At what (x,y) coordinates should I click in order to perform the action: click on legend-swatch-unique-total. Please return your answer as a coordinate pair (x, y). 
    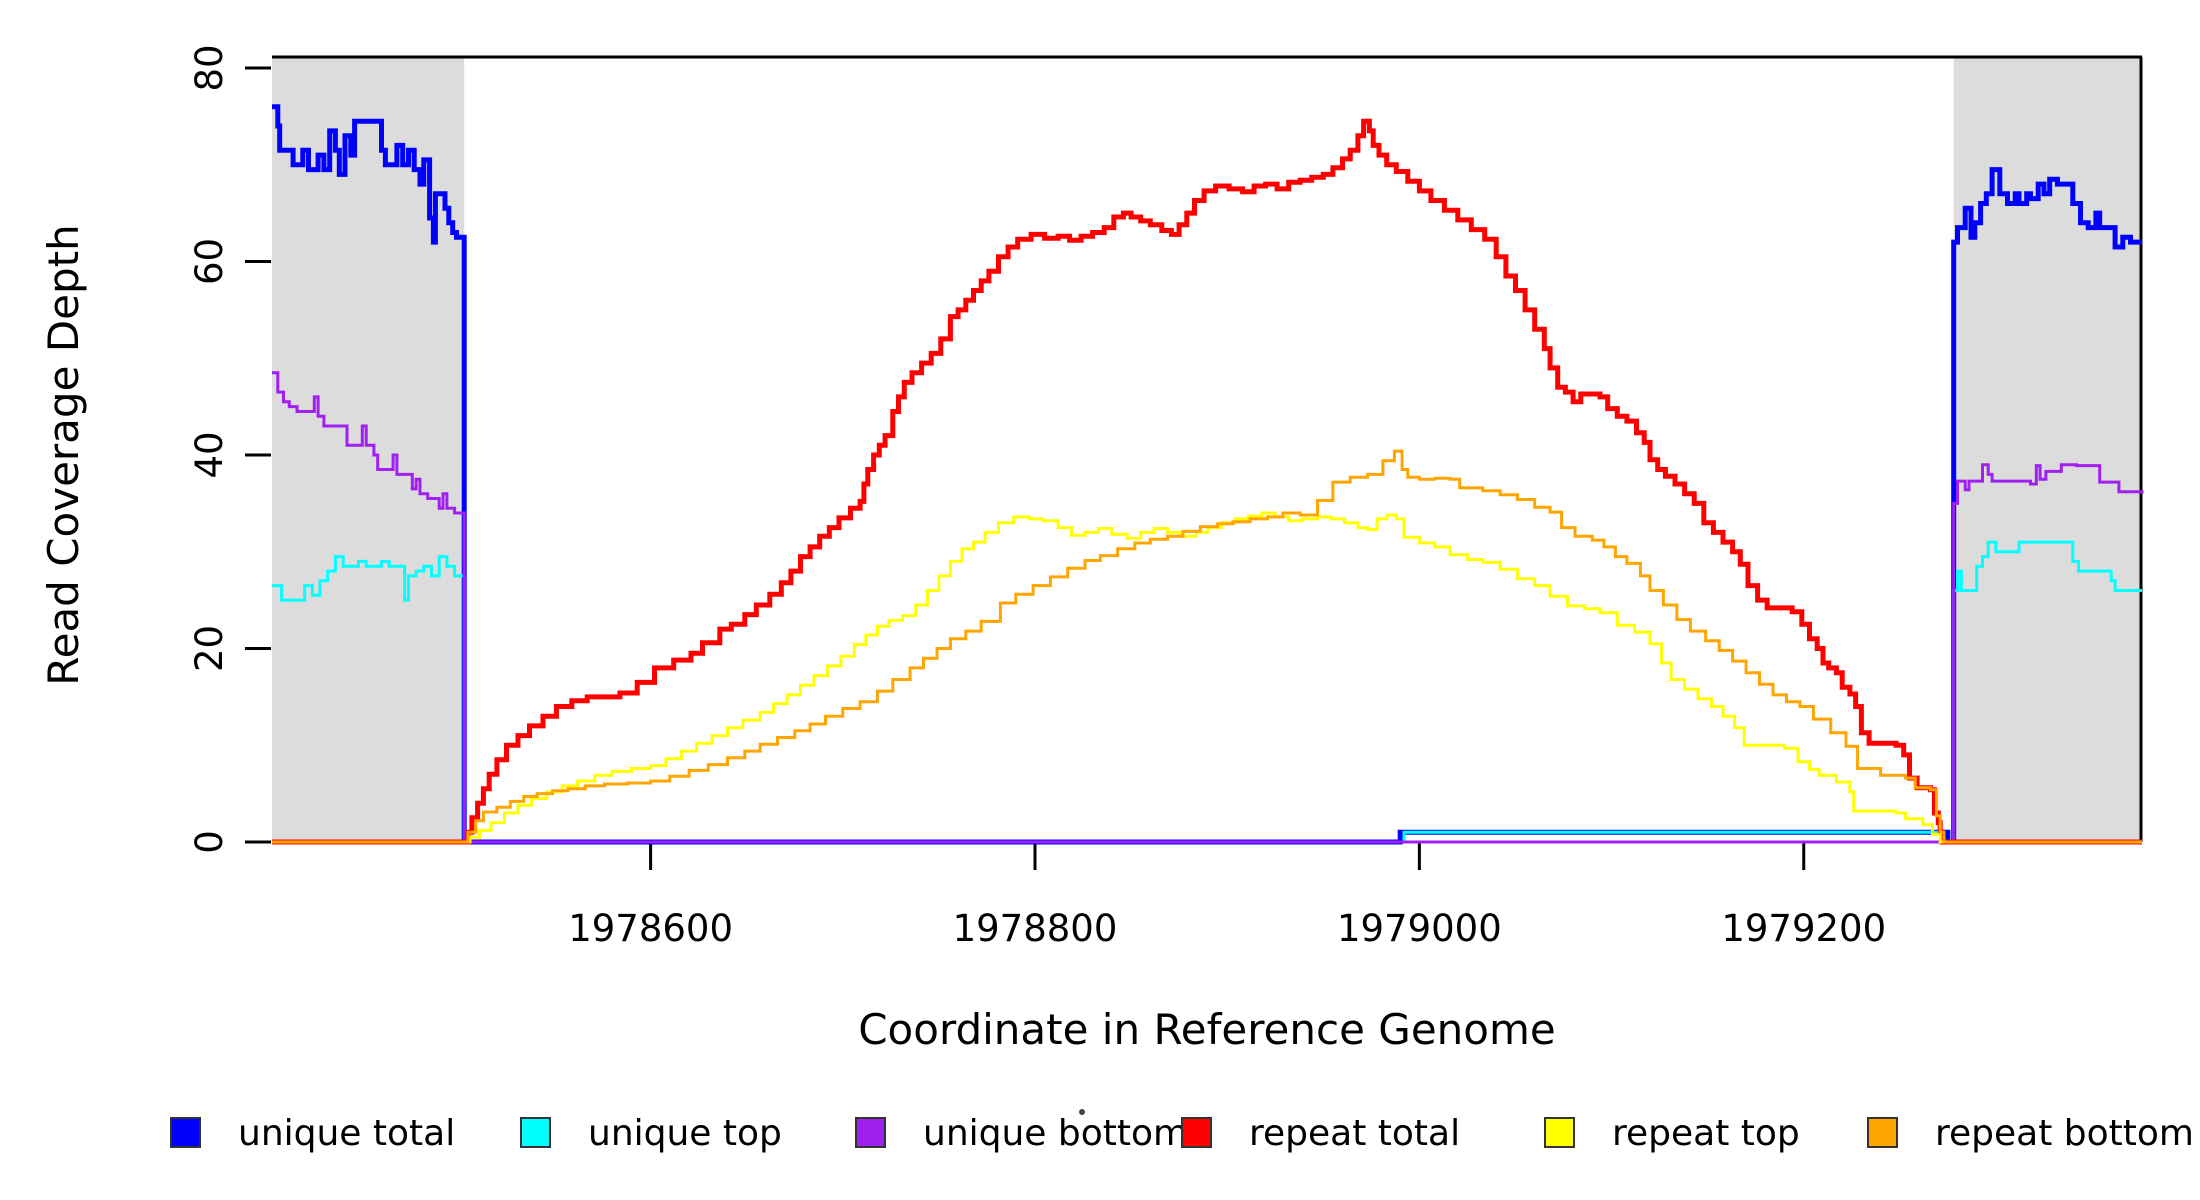
    Looking at the image, I should click on (185, 1132).